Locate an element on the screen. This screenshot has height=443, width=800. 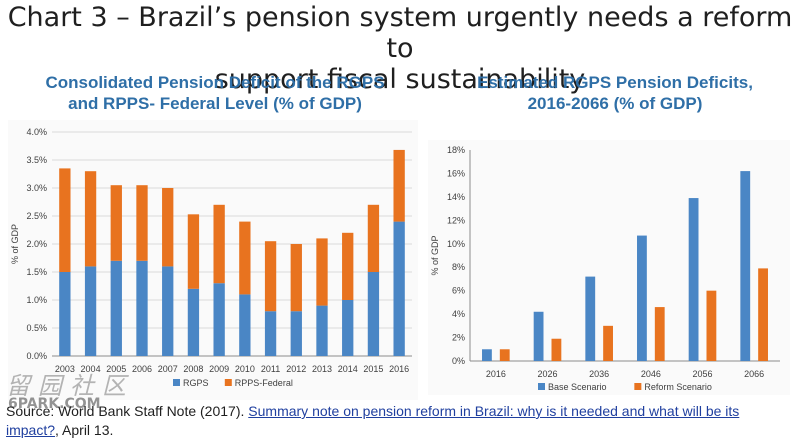
x-tick-label: 2046 is located at coordinates (651, 374).